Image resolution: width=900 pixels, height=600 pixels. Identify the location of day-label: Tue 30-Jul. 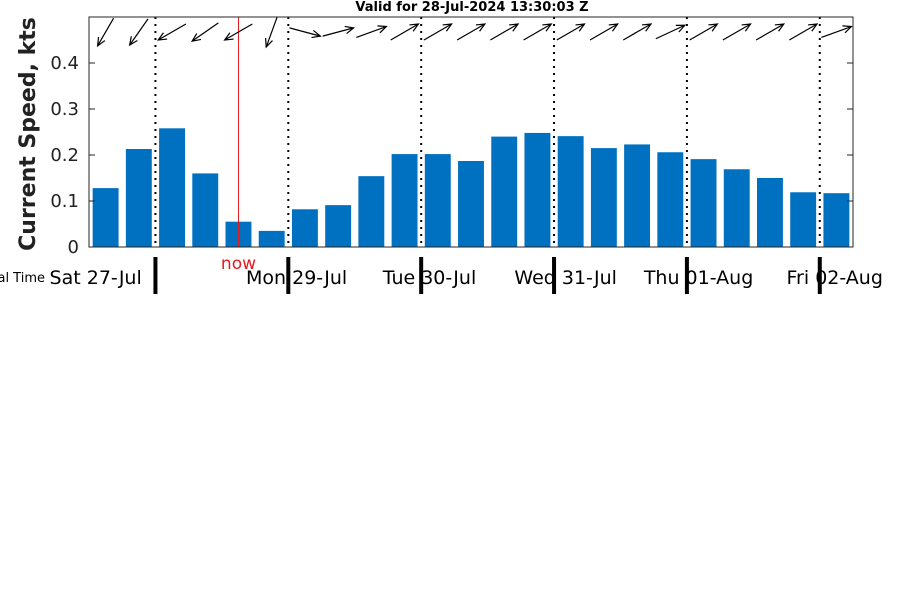
(429, 278).